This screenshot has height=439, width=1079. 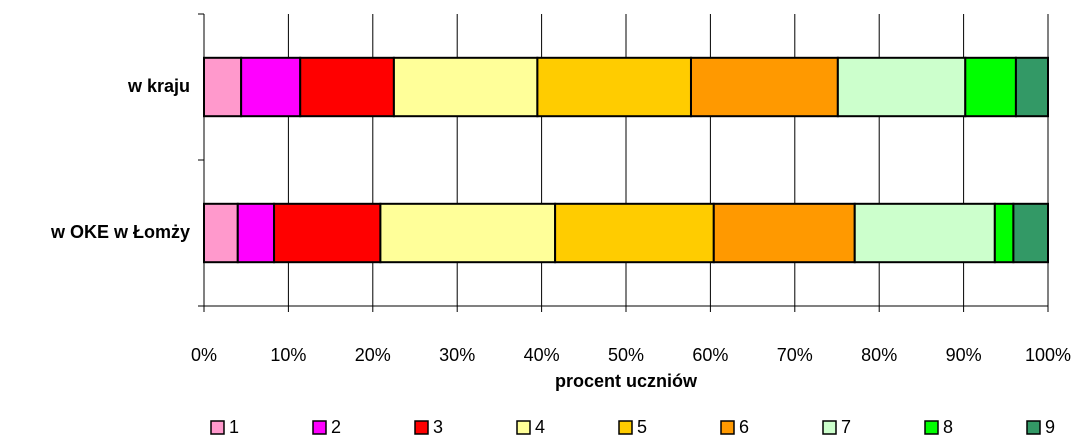 I want to click on legend-label: 4, so click(x=540, y=427).